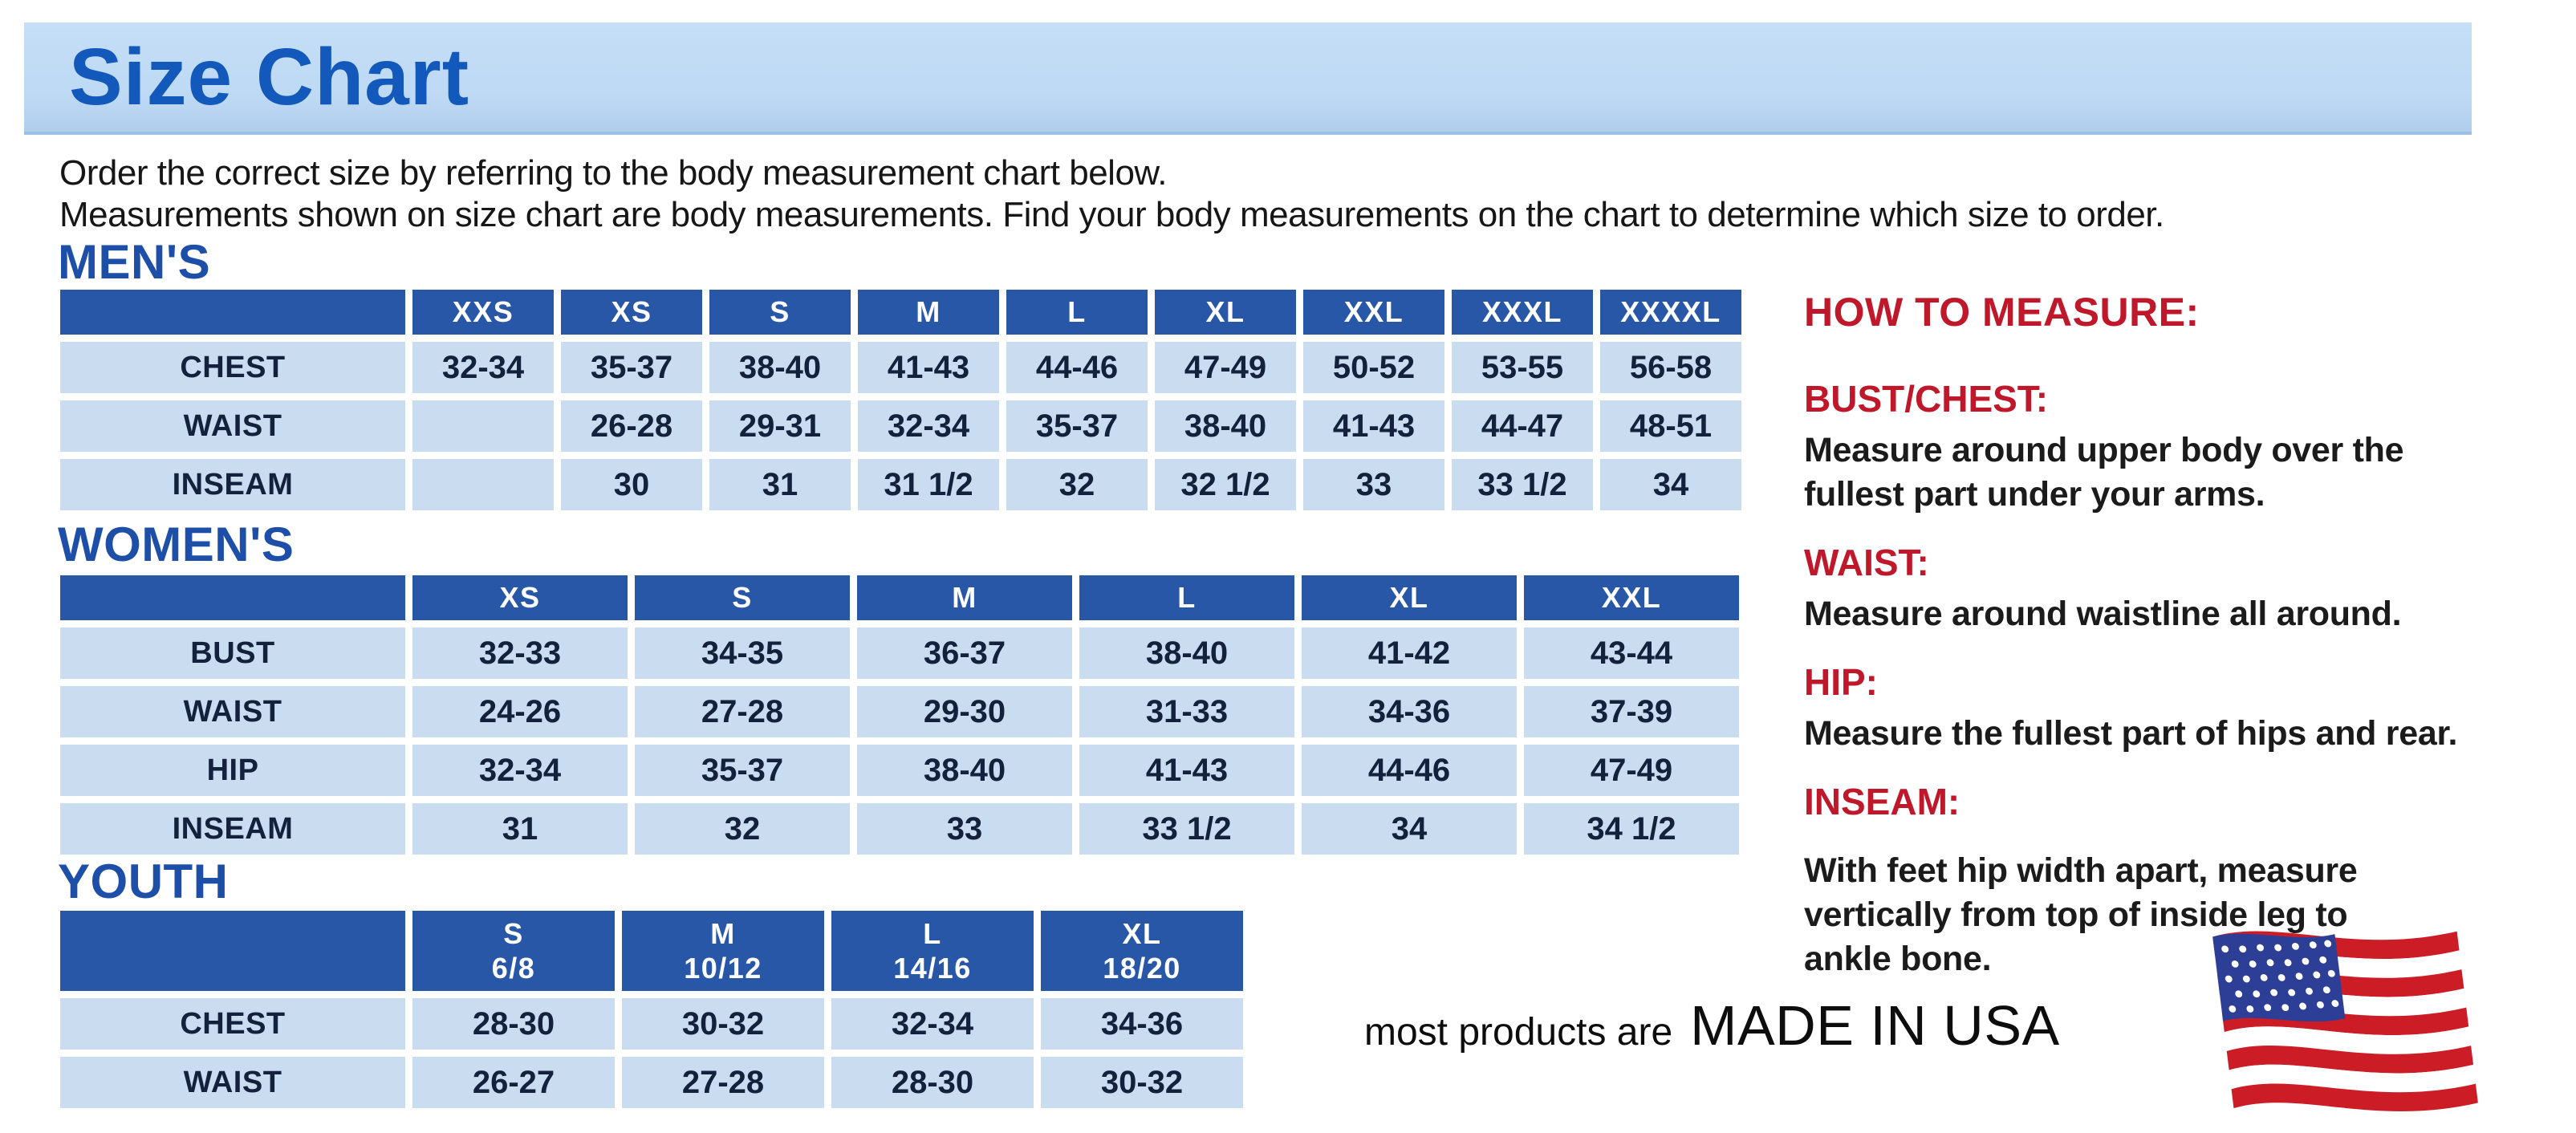  Describe the element at coordinates (1632, 653) in the screenshot. I see `size-cell: 43-44` at that location.